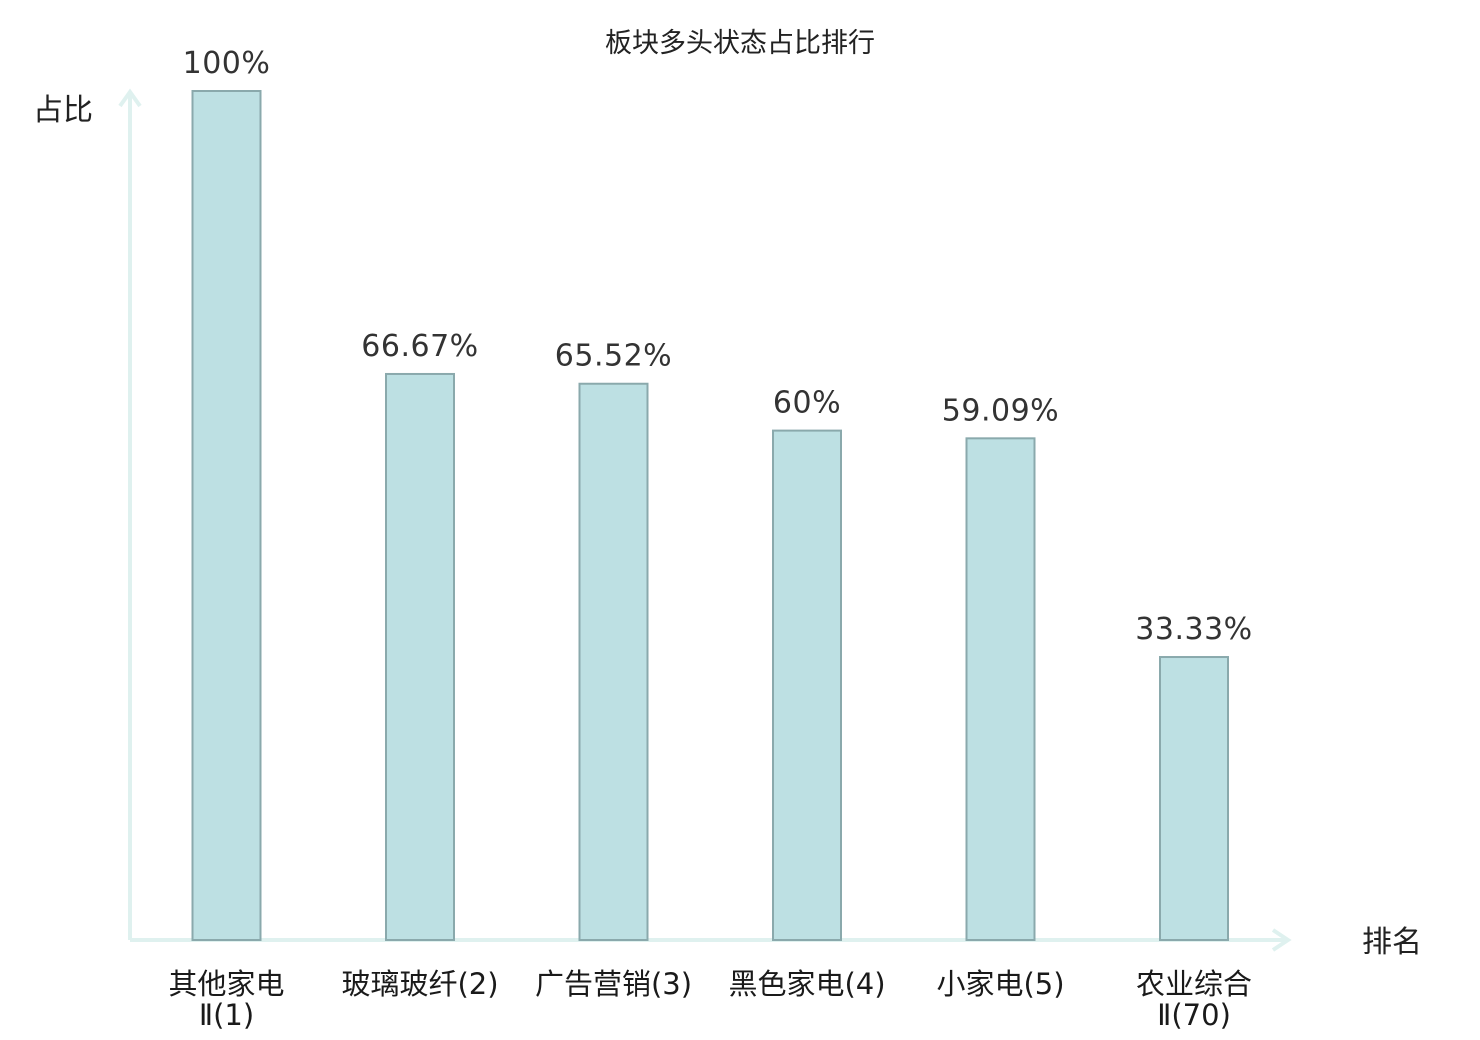 Image resolution: width=1480 pixels, height=1040 pixels. What do you see at coordinates (613, 356) in the screenshot?
I see `value-label-3: 65.52%` at bounding box center [613, 356].